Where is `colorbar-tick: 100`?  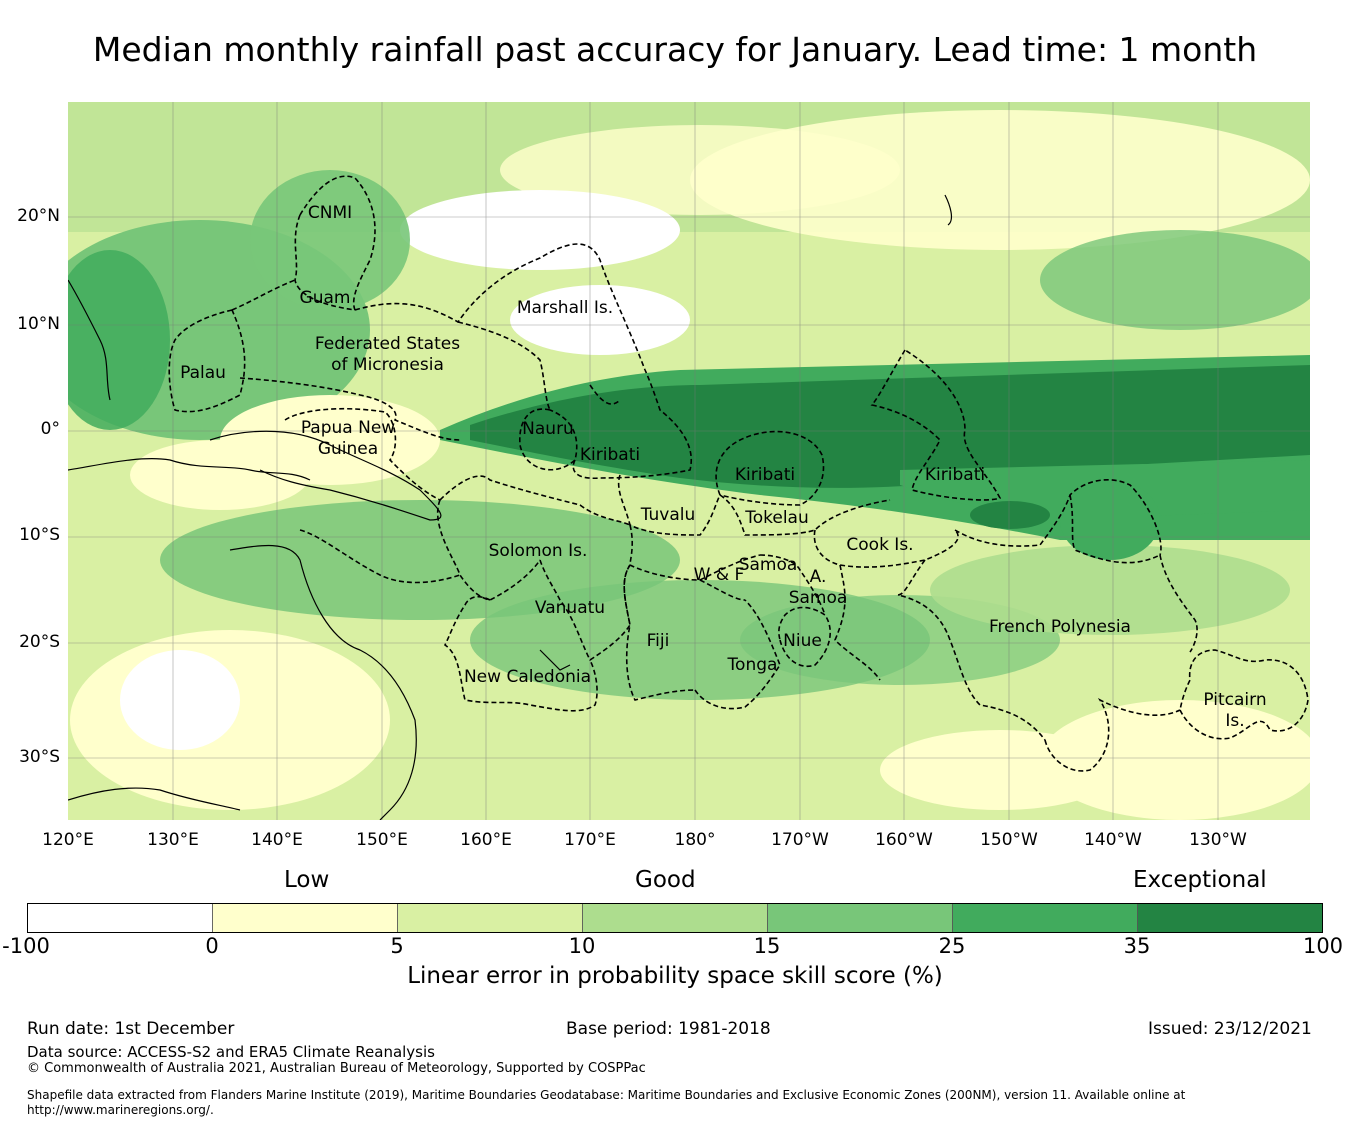
colorbar-tick: 100 is located at coordinates (1323, 946).